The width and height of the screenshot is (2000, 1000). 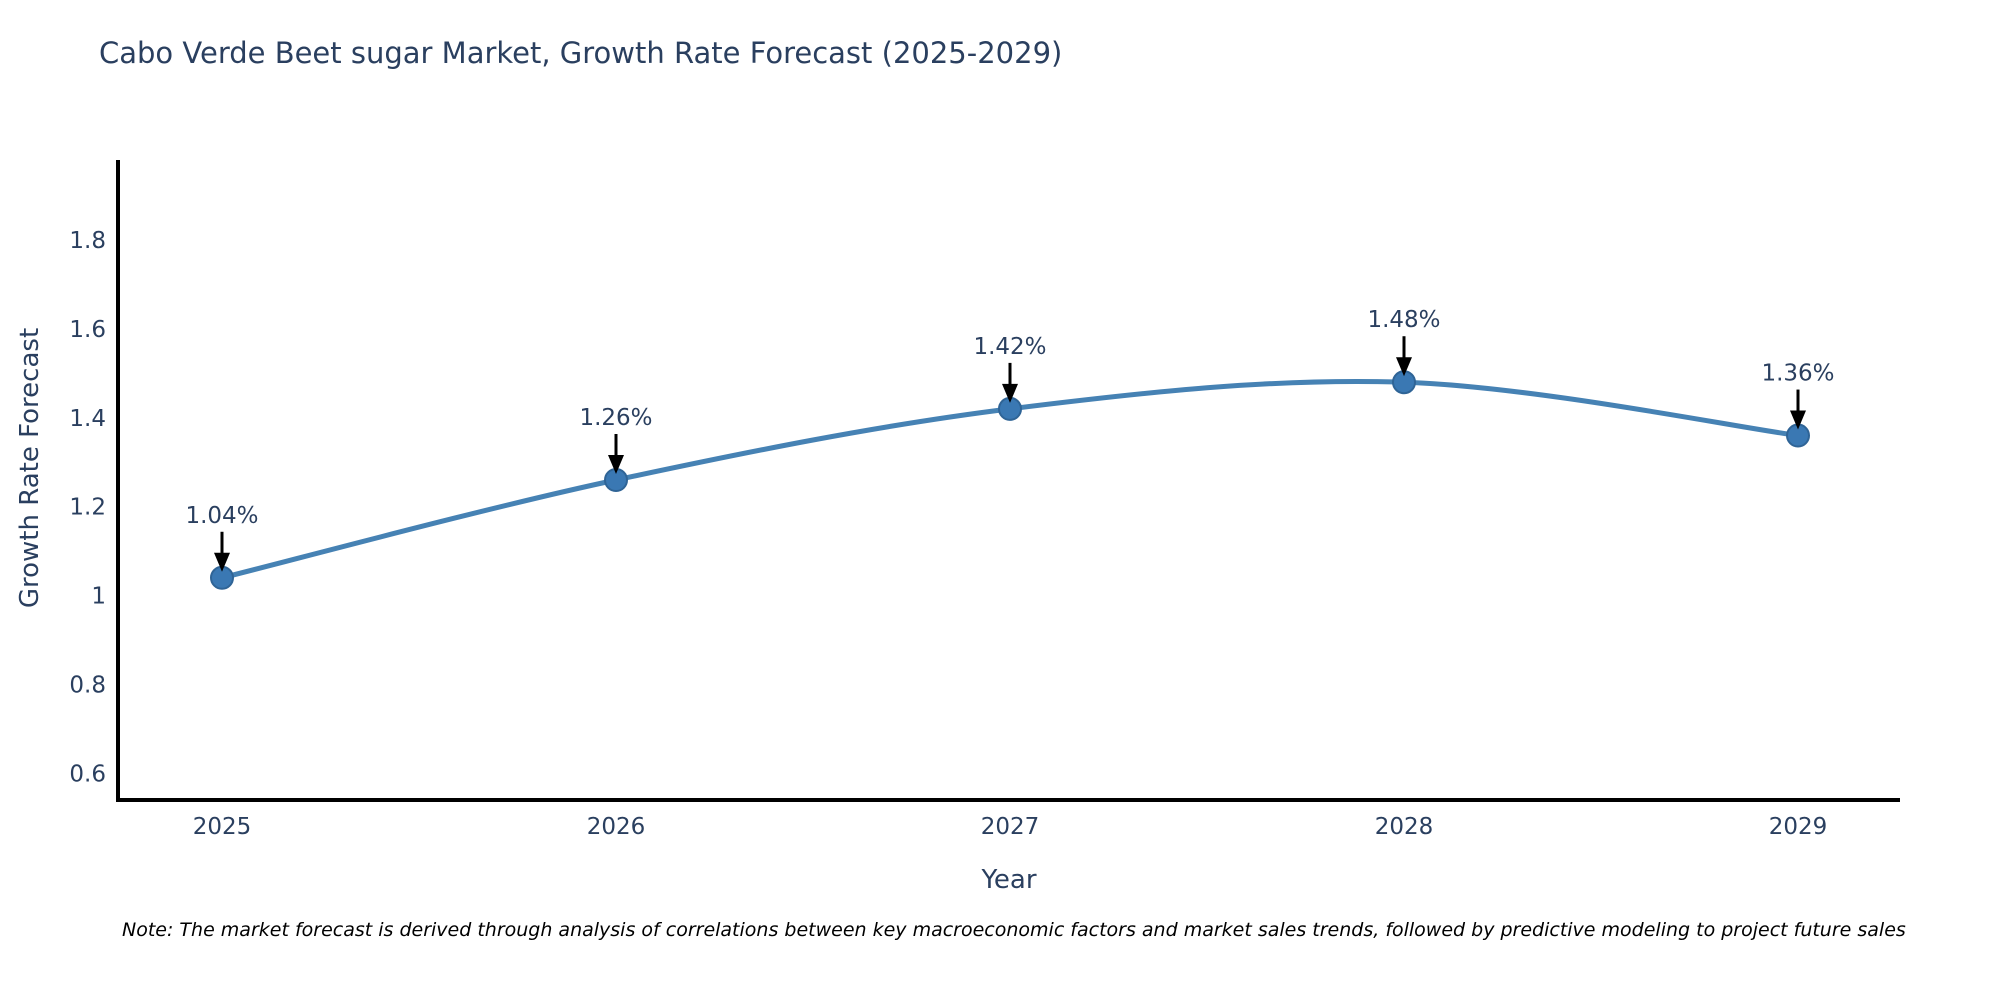 What do you see at coordinates (1403, 320) in the screenshot?
I see `annotation-label: 1.48%` at bounding box center [1403, 320].